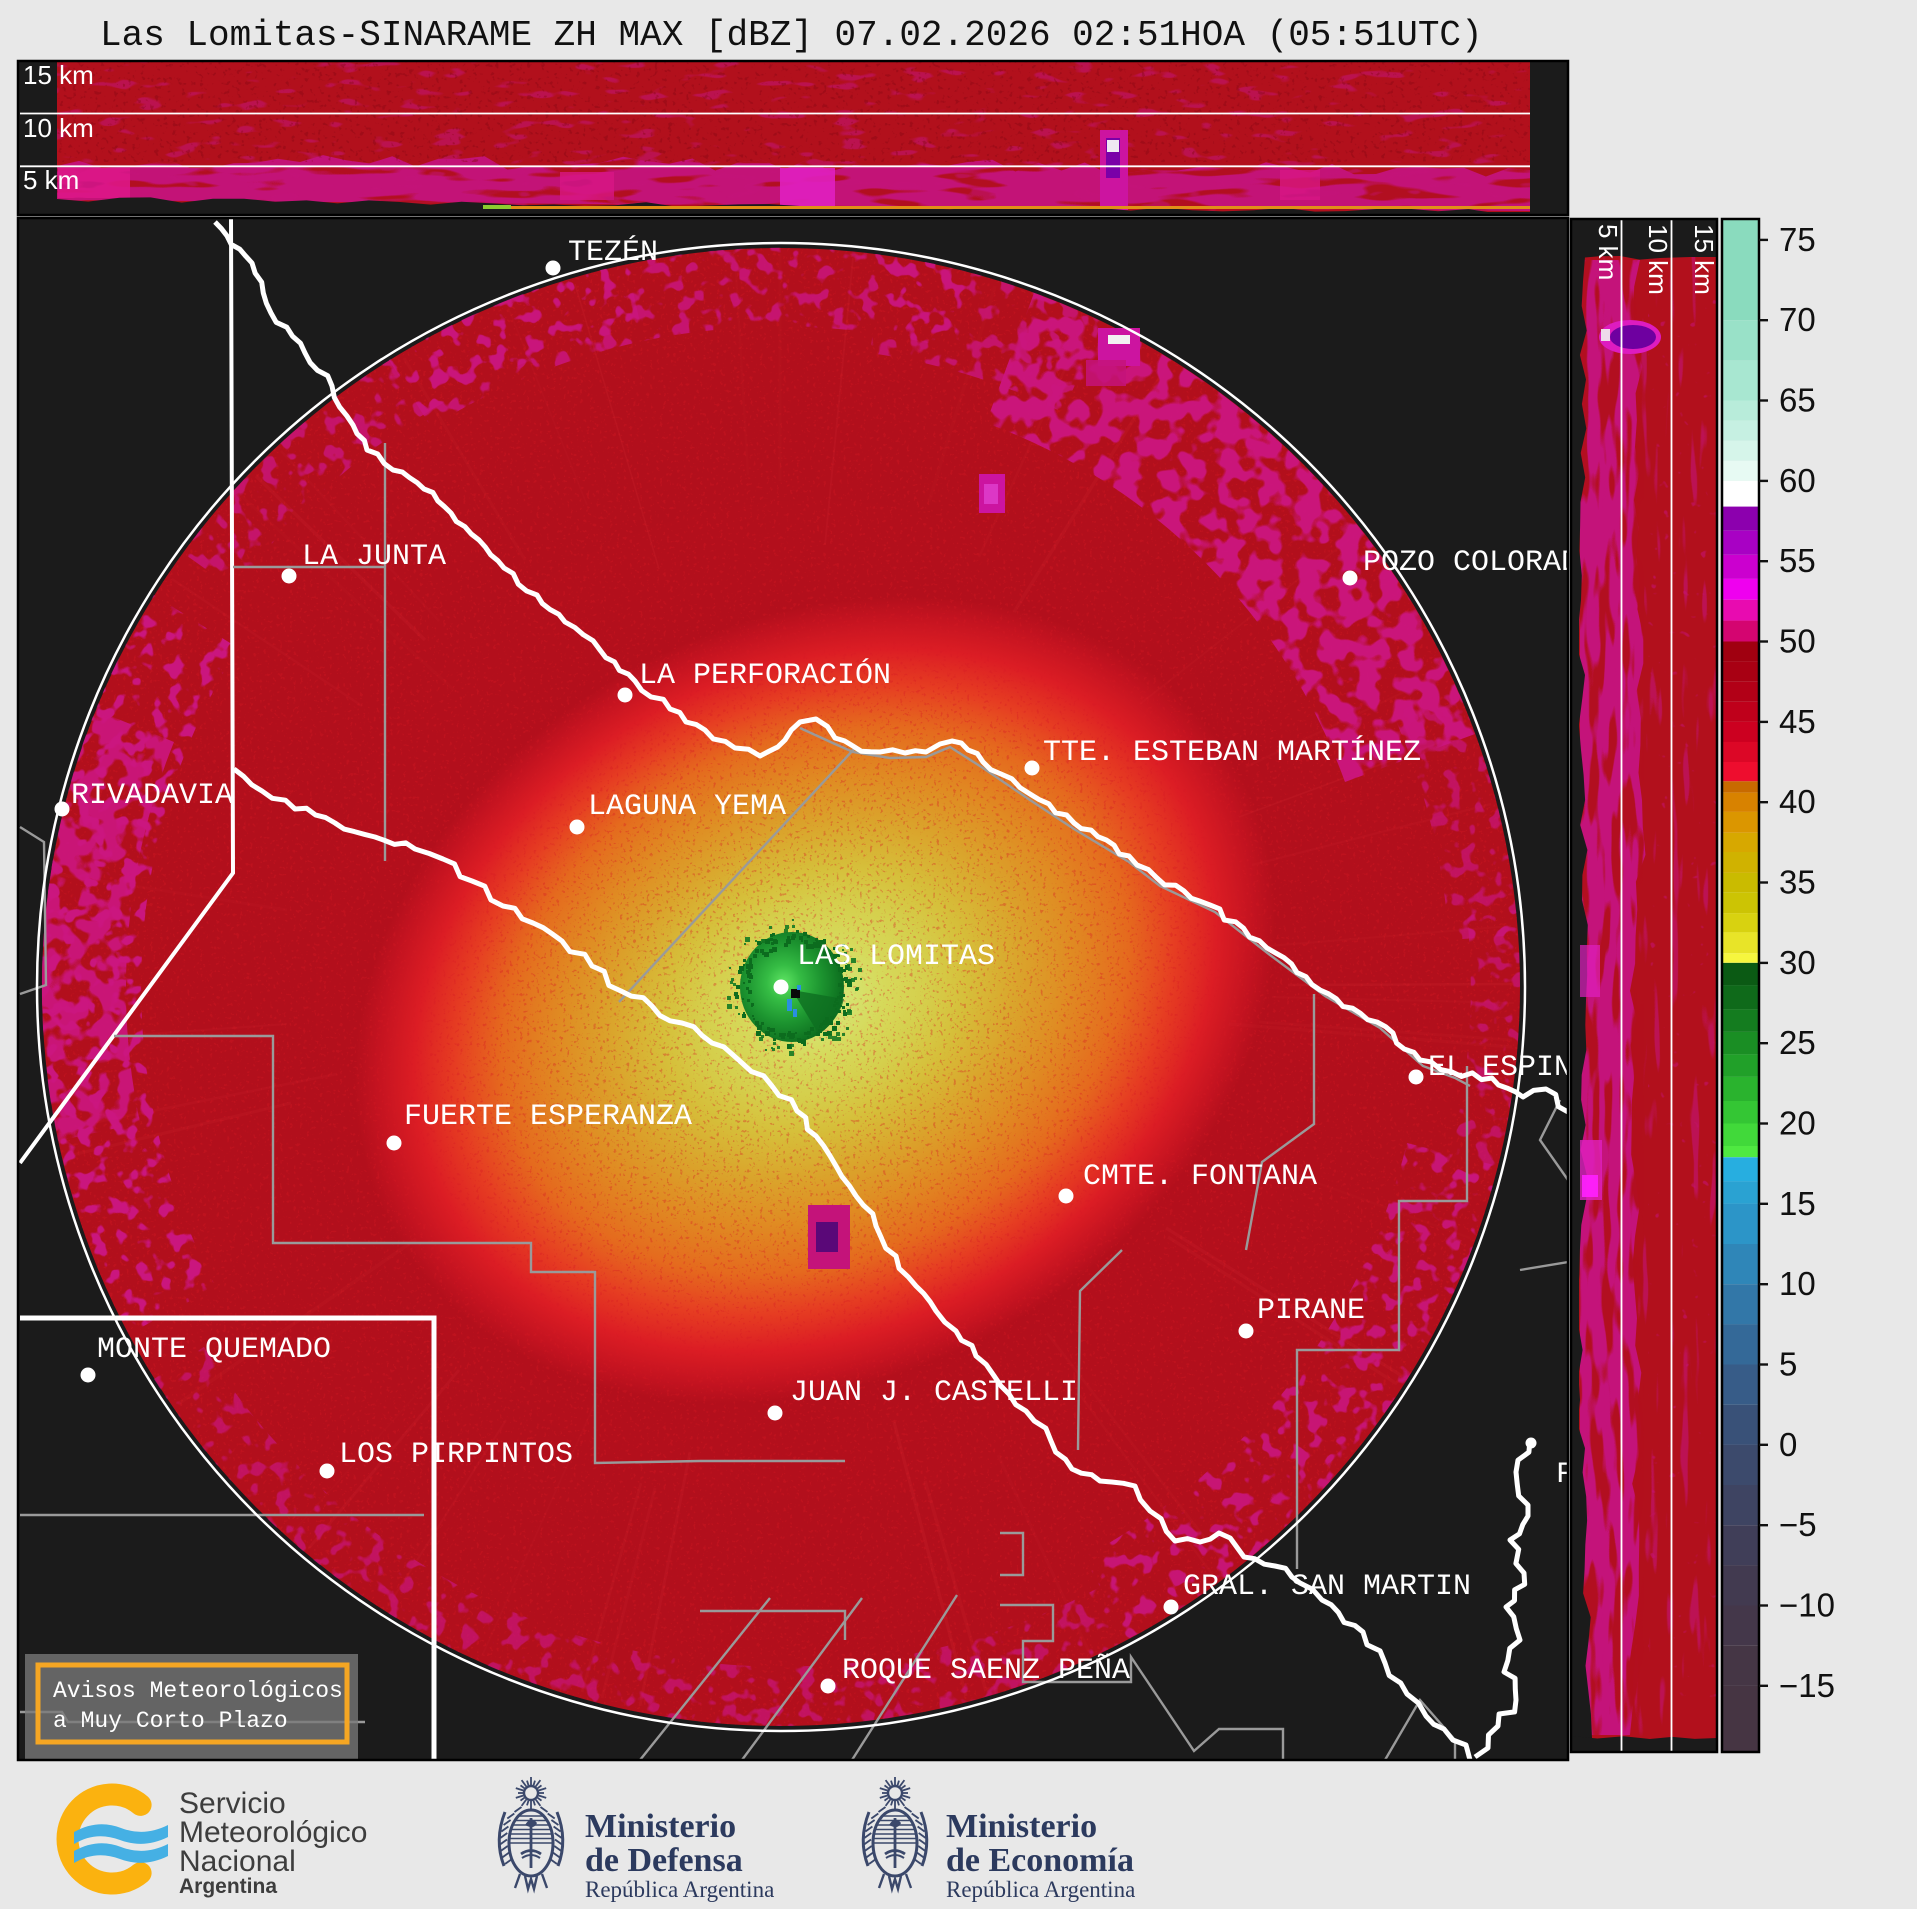 This screenshot has width=1917, height=1909. Describe the element at coordinates (232, 1803) in the screenshot. I see `svg-text: Servicio` at that location.